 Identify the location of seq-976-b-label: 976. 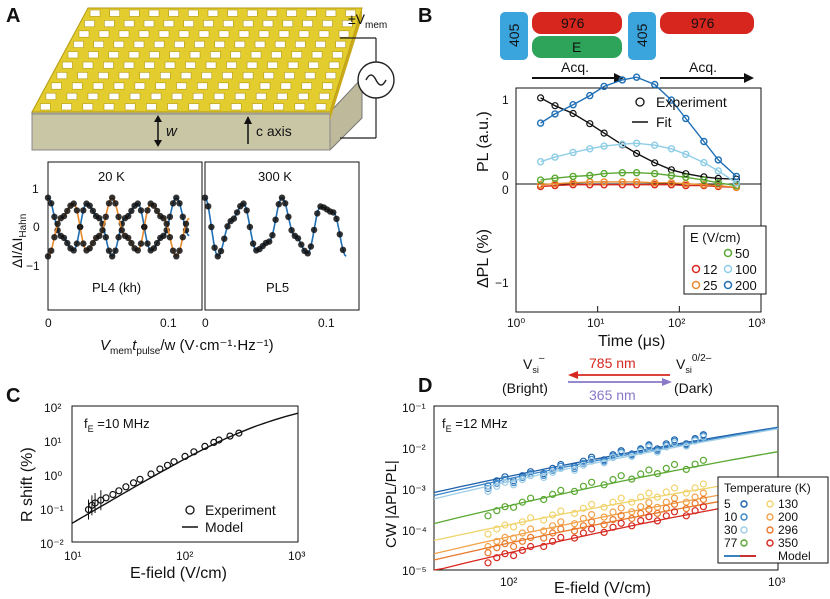
(703, 23).